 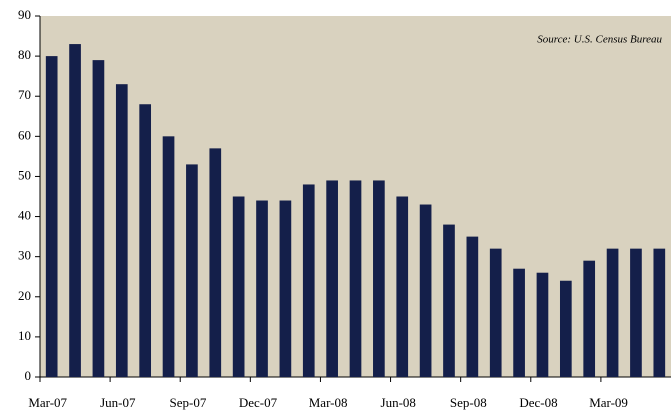 I want to click on y-tick-label: 0, so click(x=28, y=375).